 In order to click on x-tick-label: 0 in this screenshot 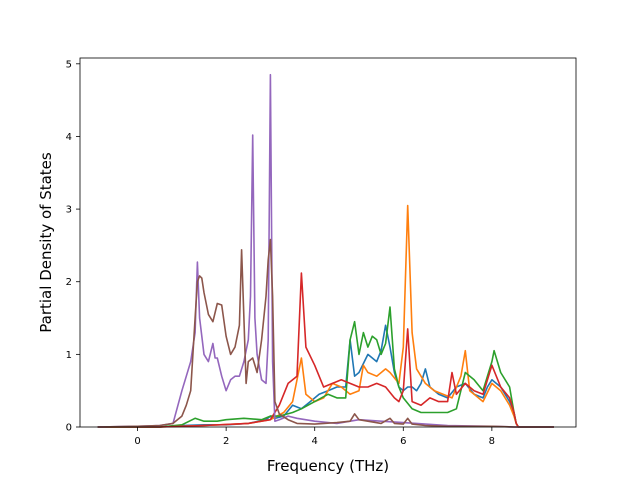, I will do `click(137, 441)`.